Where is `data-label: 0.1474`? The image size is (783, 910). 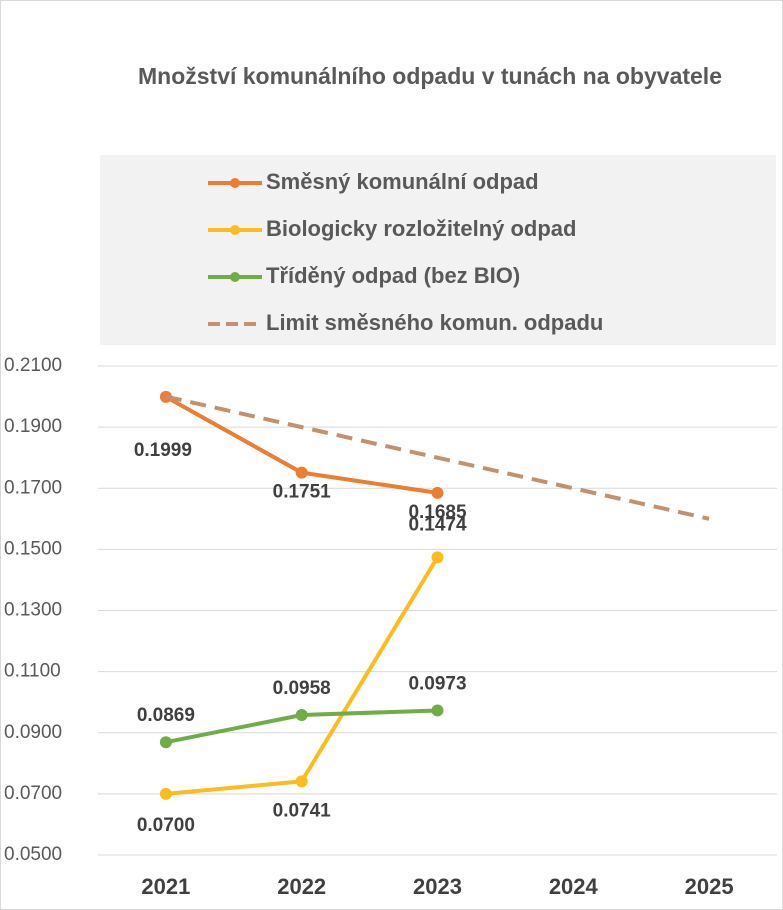
data-label: 0.1474 is located at coordinates (437, 524).